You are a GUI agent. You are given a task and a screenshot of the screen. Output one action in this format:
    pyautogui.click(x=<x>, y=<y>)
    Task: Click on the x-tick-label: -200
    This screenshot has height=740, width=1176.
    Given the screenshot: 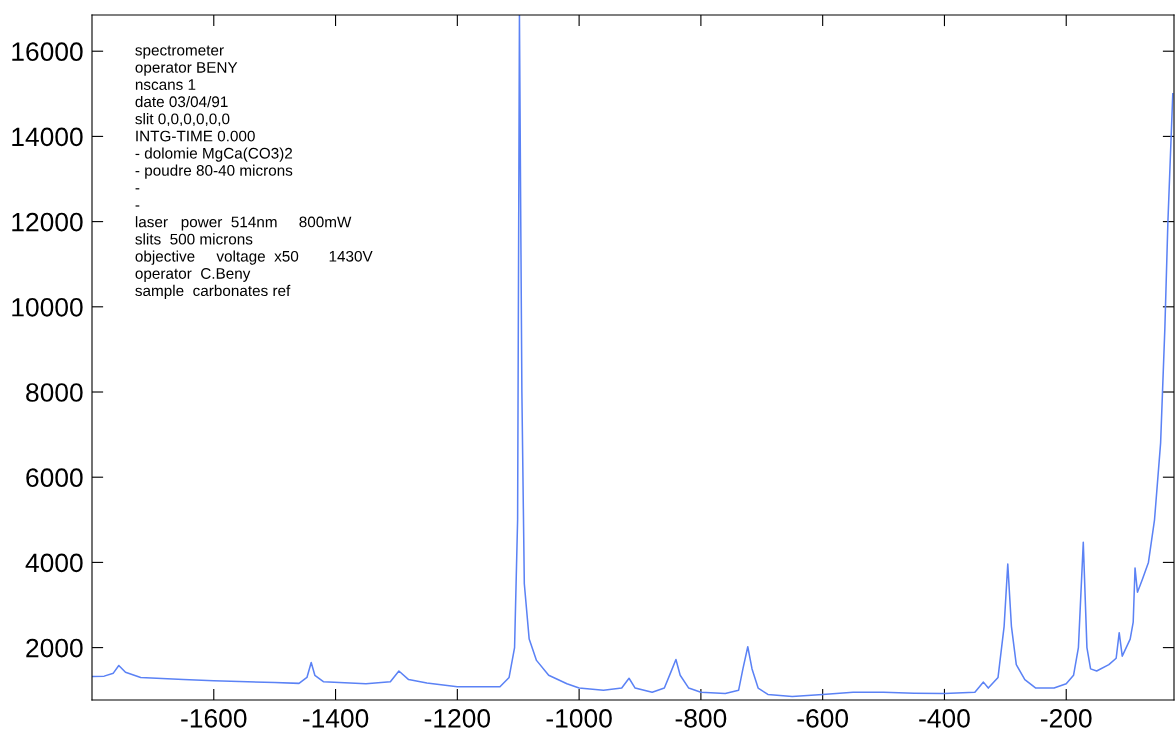 What is the action you would take?
    pyautogui.click(x=1066, y=718)
    